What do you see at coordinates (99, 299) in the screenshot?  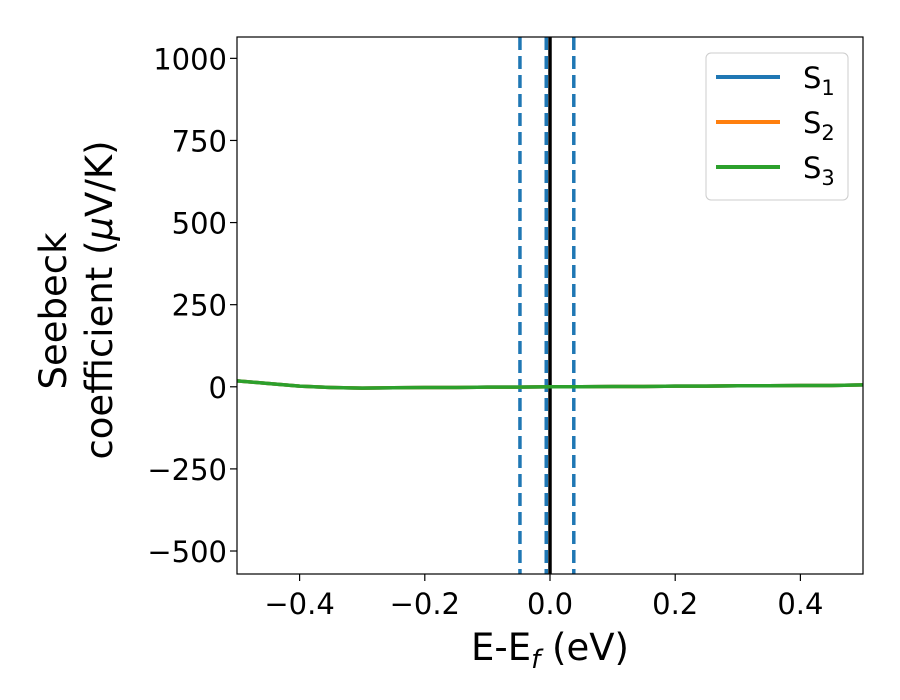 I see `y-axis-label-line2: coefficient (μV/K)` at bounding box center [99, 299].